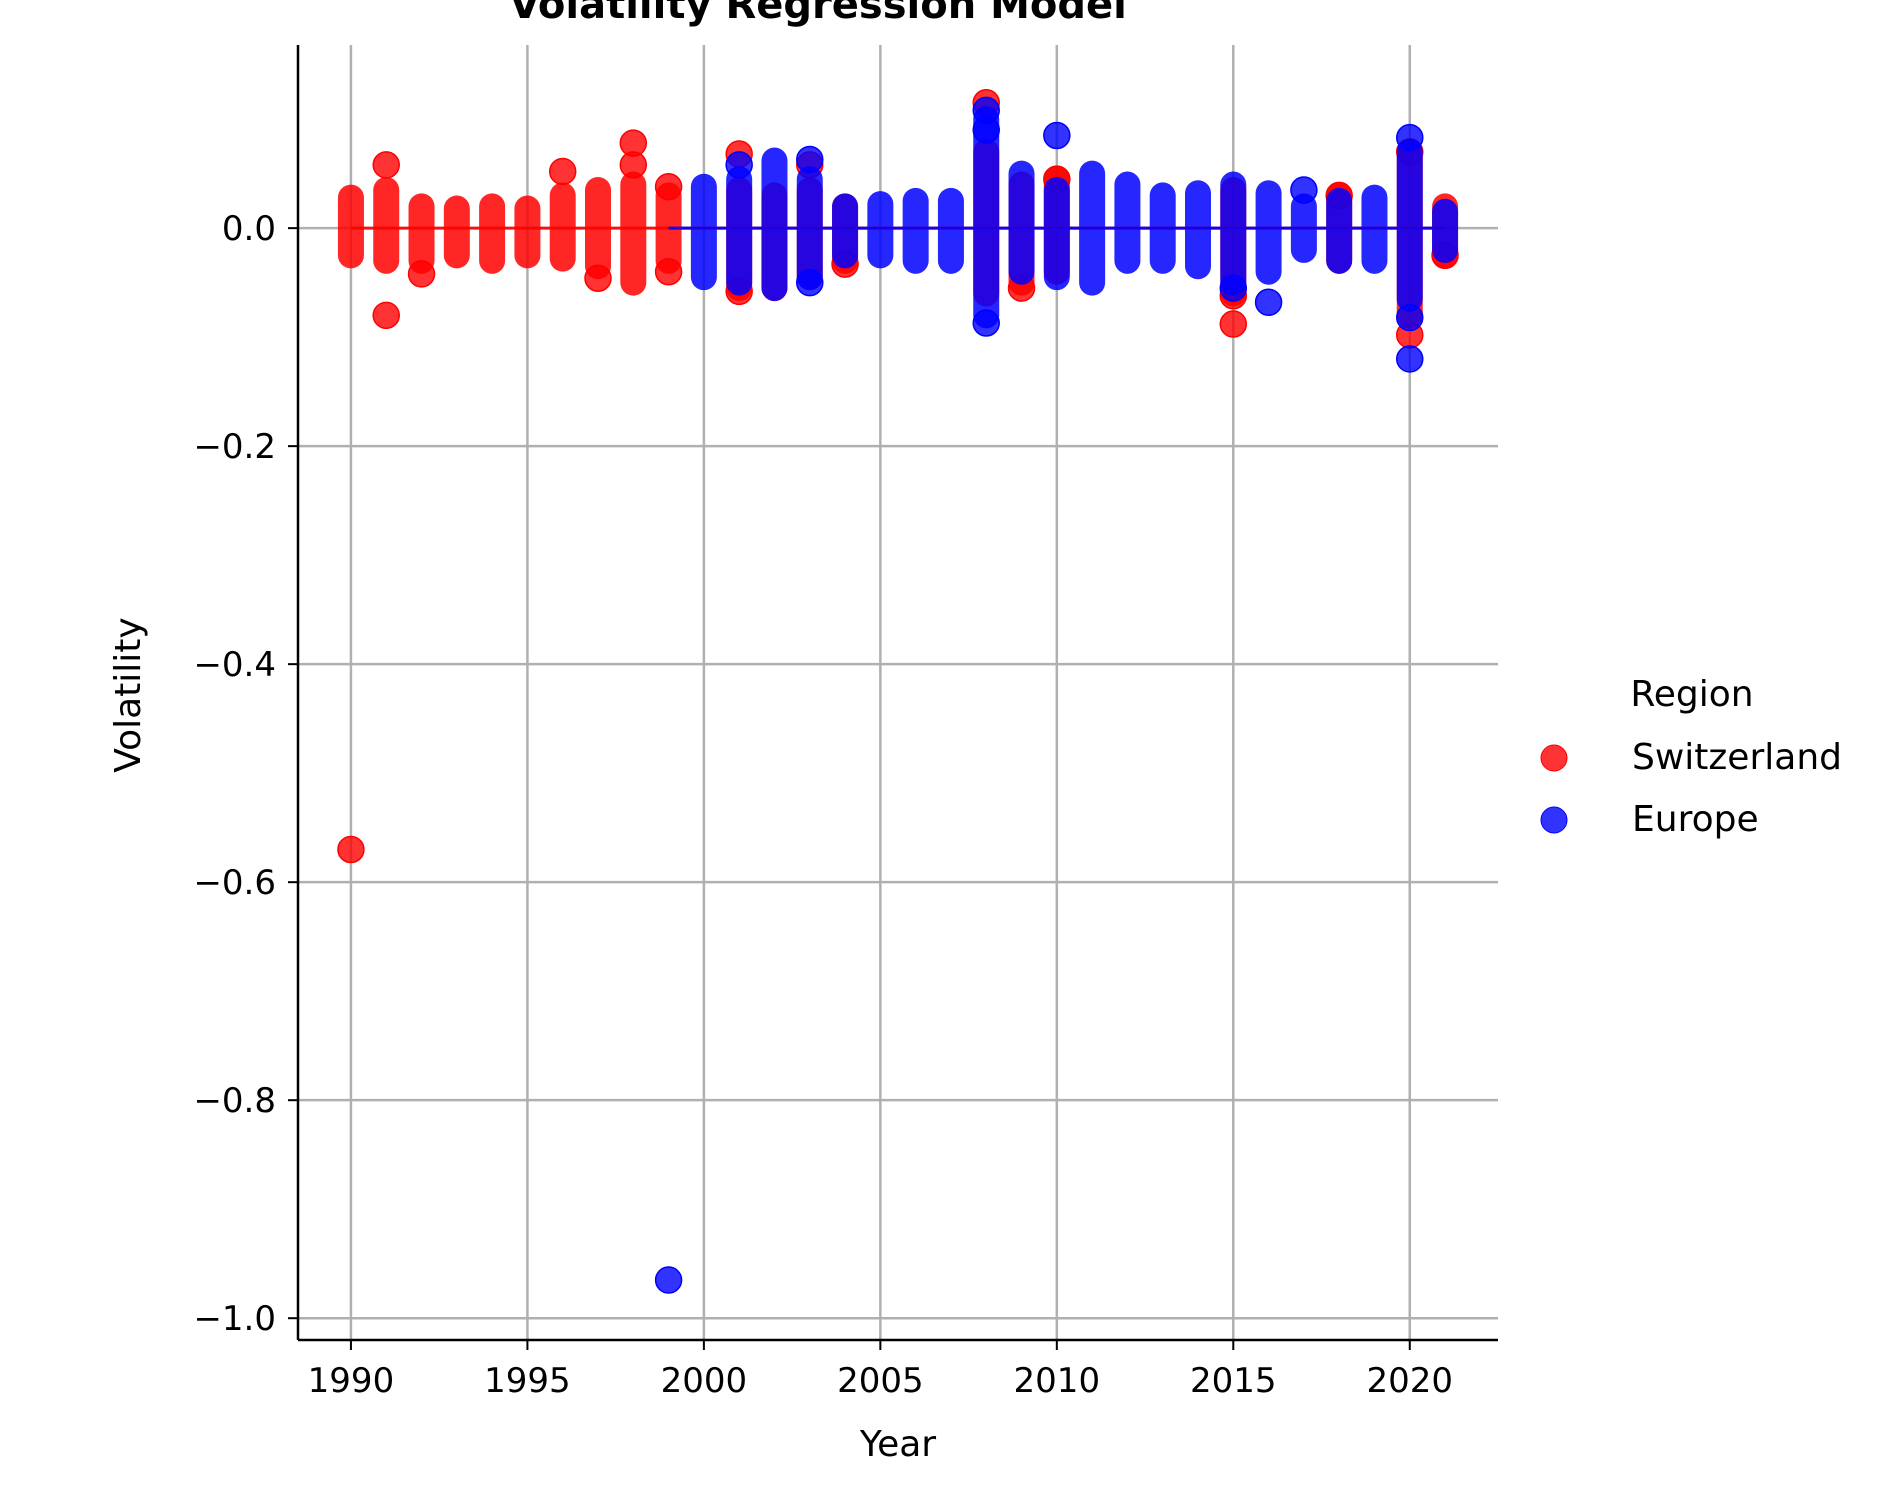 This screenshot has height=1500, width=1892. I want to click on y-tick-label: −1.0, so click(234, 1319).